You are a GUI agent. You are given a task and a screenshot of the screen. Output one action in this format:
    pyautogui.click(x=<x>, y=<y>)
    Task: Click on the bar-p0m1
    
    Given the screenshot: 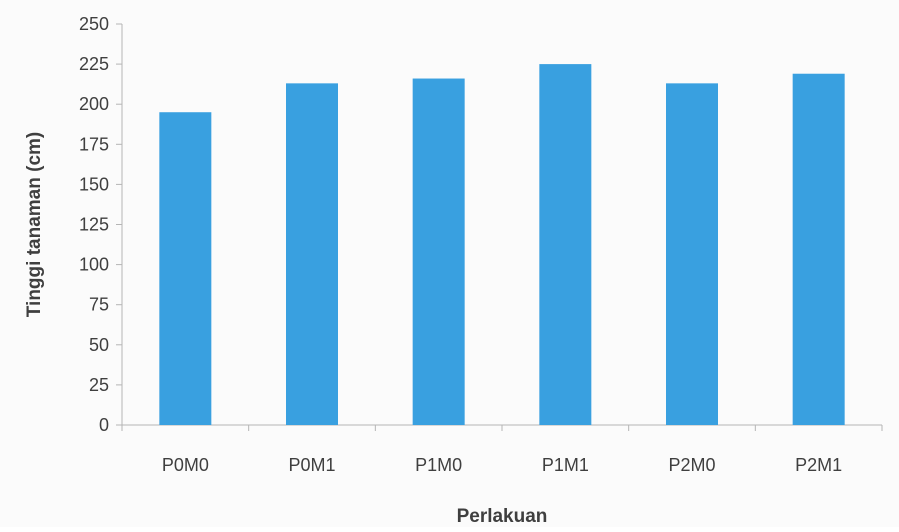 What is the action you would take?
    pyautogui.click(x=312, y=254)
    